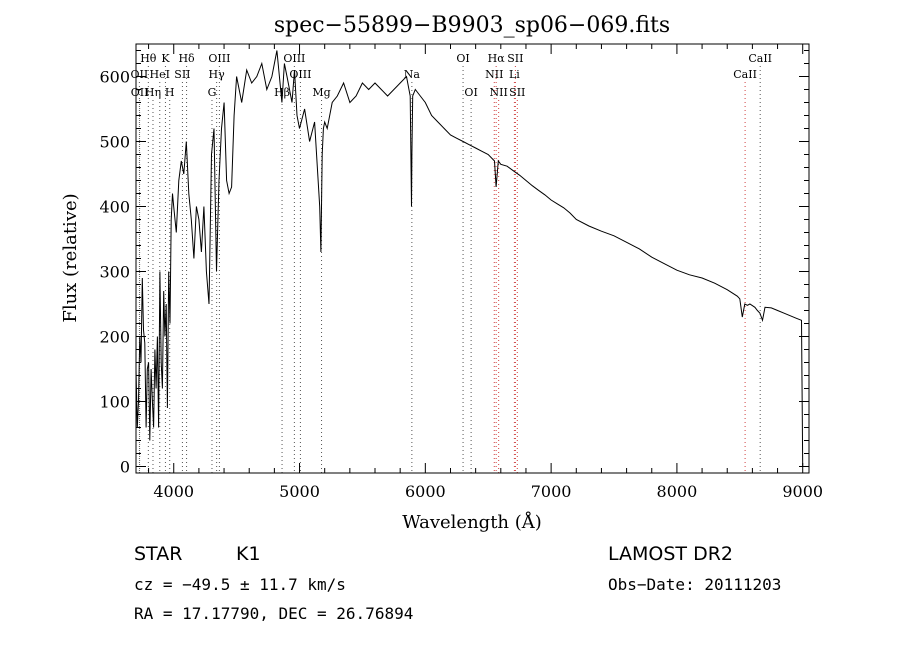  Describe the element at coordinates (125, 467) in the screenshot. I see `y-tick-label: 0` at that location.